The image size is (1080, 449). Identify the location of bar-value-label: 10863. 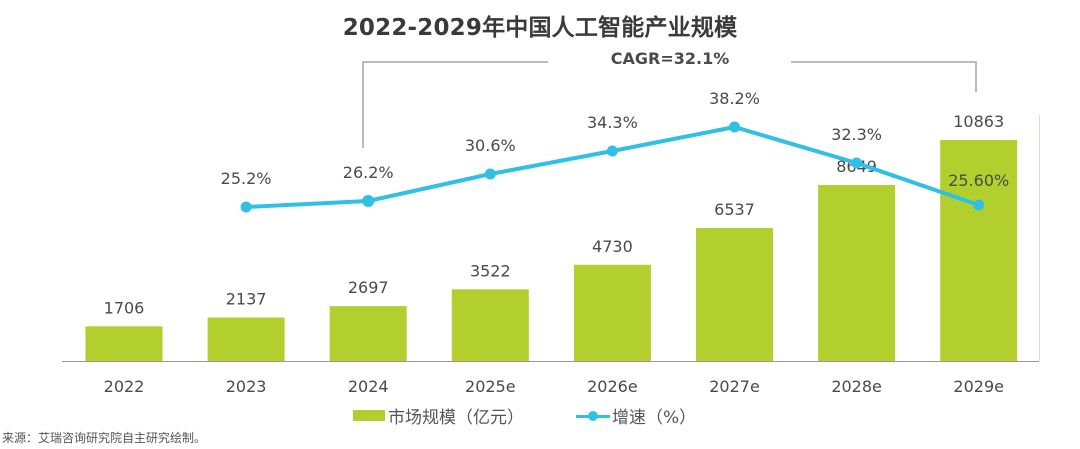
(978, 121).